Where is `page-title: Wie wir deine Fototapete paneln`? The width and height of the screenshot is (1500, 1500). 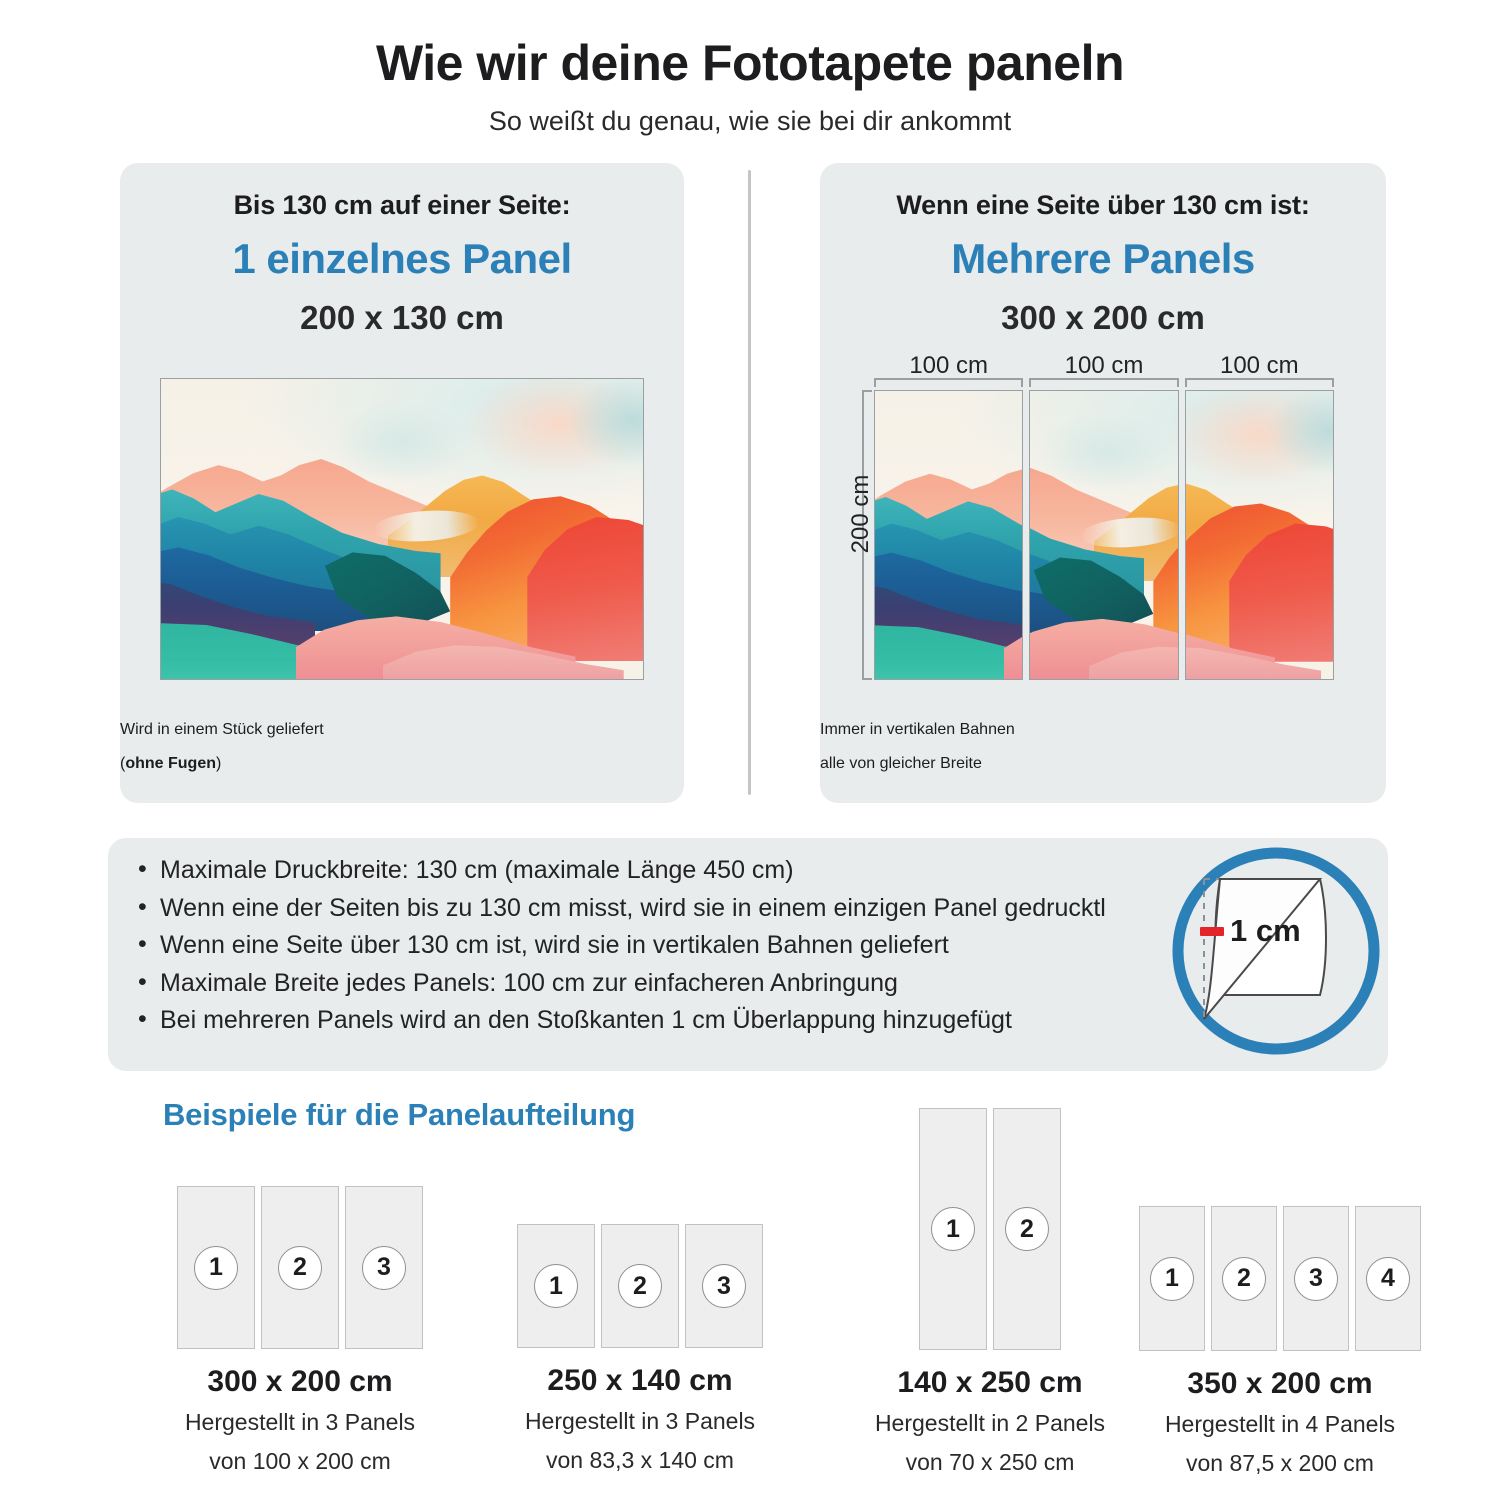 page-title: Wie wir deine Fototapete paneln is located at coordinates (750, 63).